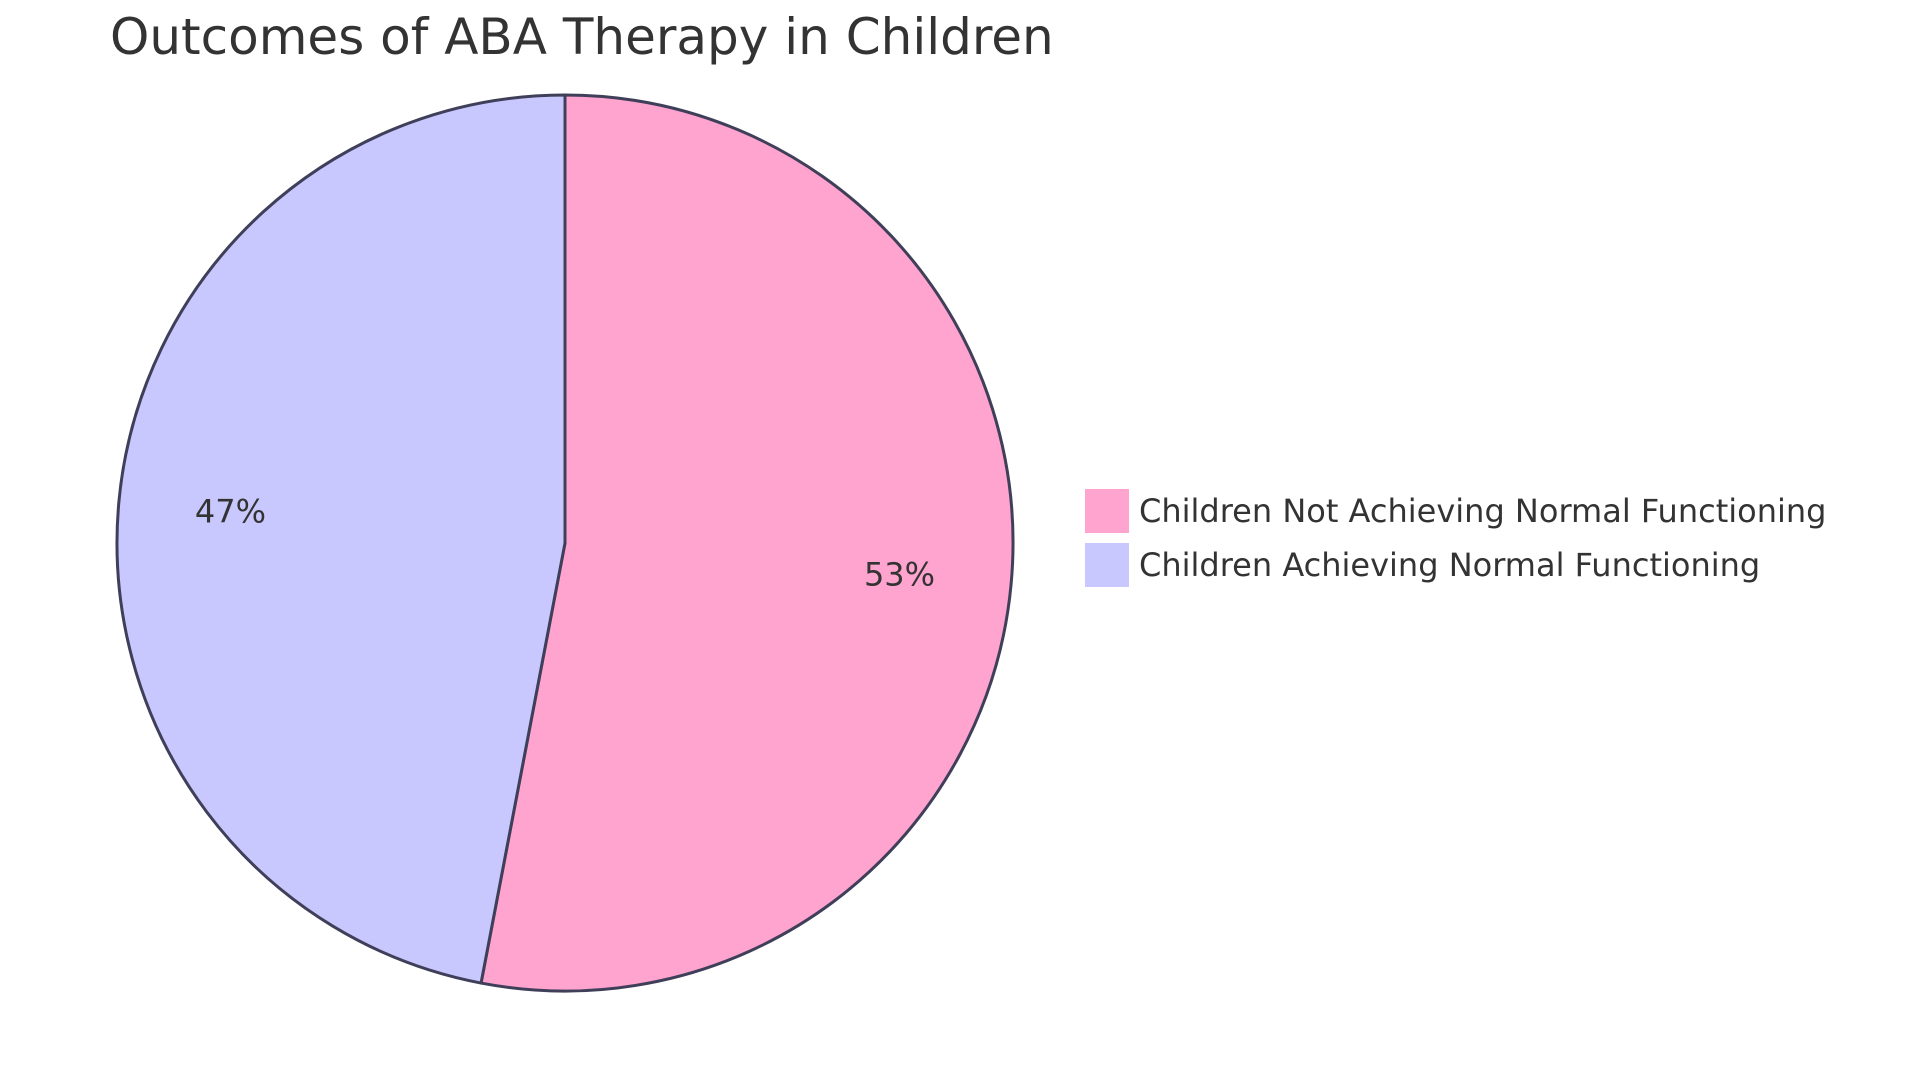 The height and width of the screenshot is (1083, 1920). I want to click on pie-slice-labels: 53% 47%, so click(565, 542).